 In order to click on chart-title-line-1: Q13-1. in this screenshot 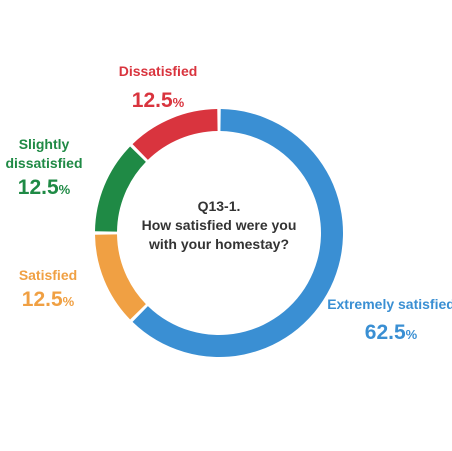, I will do `click(219, 206)`.